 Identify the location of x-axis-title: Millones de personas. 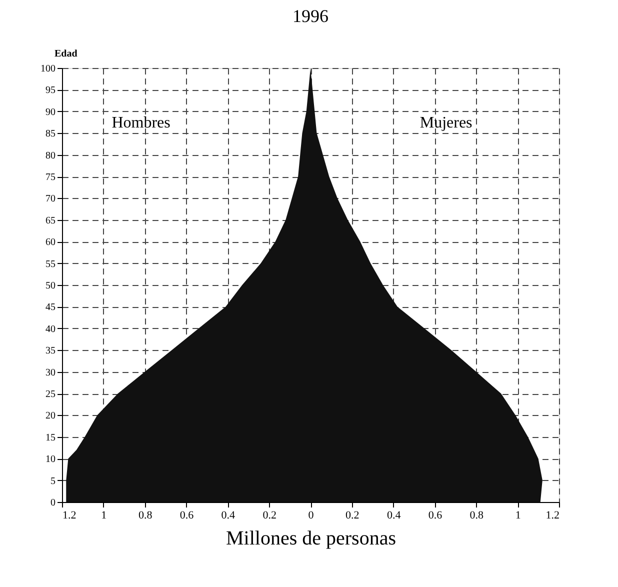
(311, 539).